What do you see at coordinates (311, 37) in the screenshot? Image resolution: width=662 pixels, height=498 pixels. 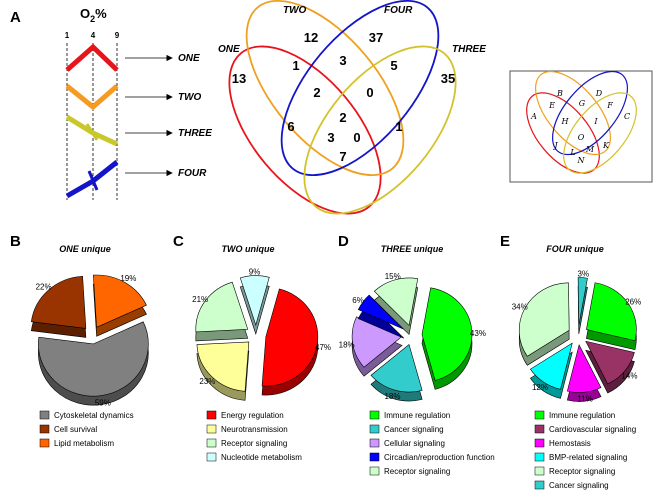 I see `venn-count: 12` at bounding box center [311, 37].